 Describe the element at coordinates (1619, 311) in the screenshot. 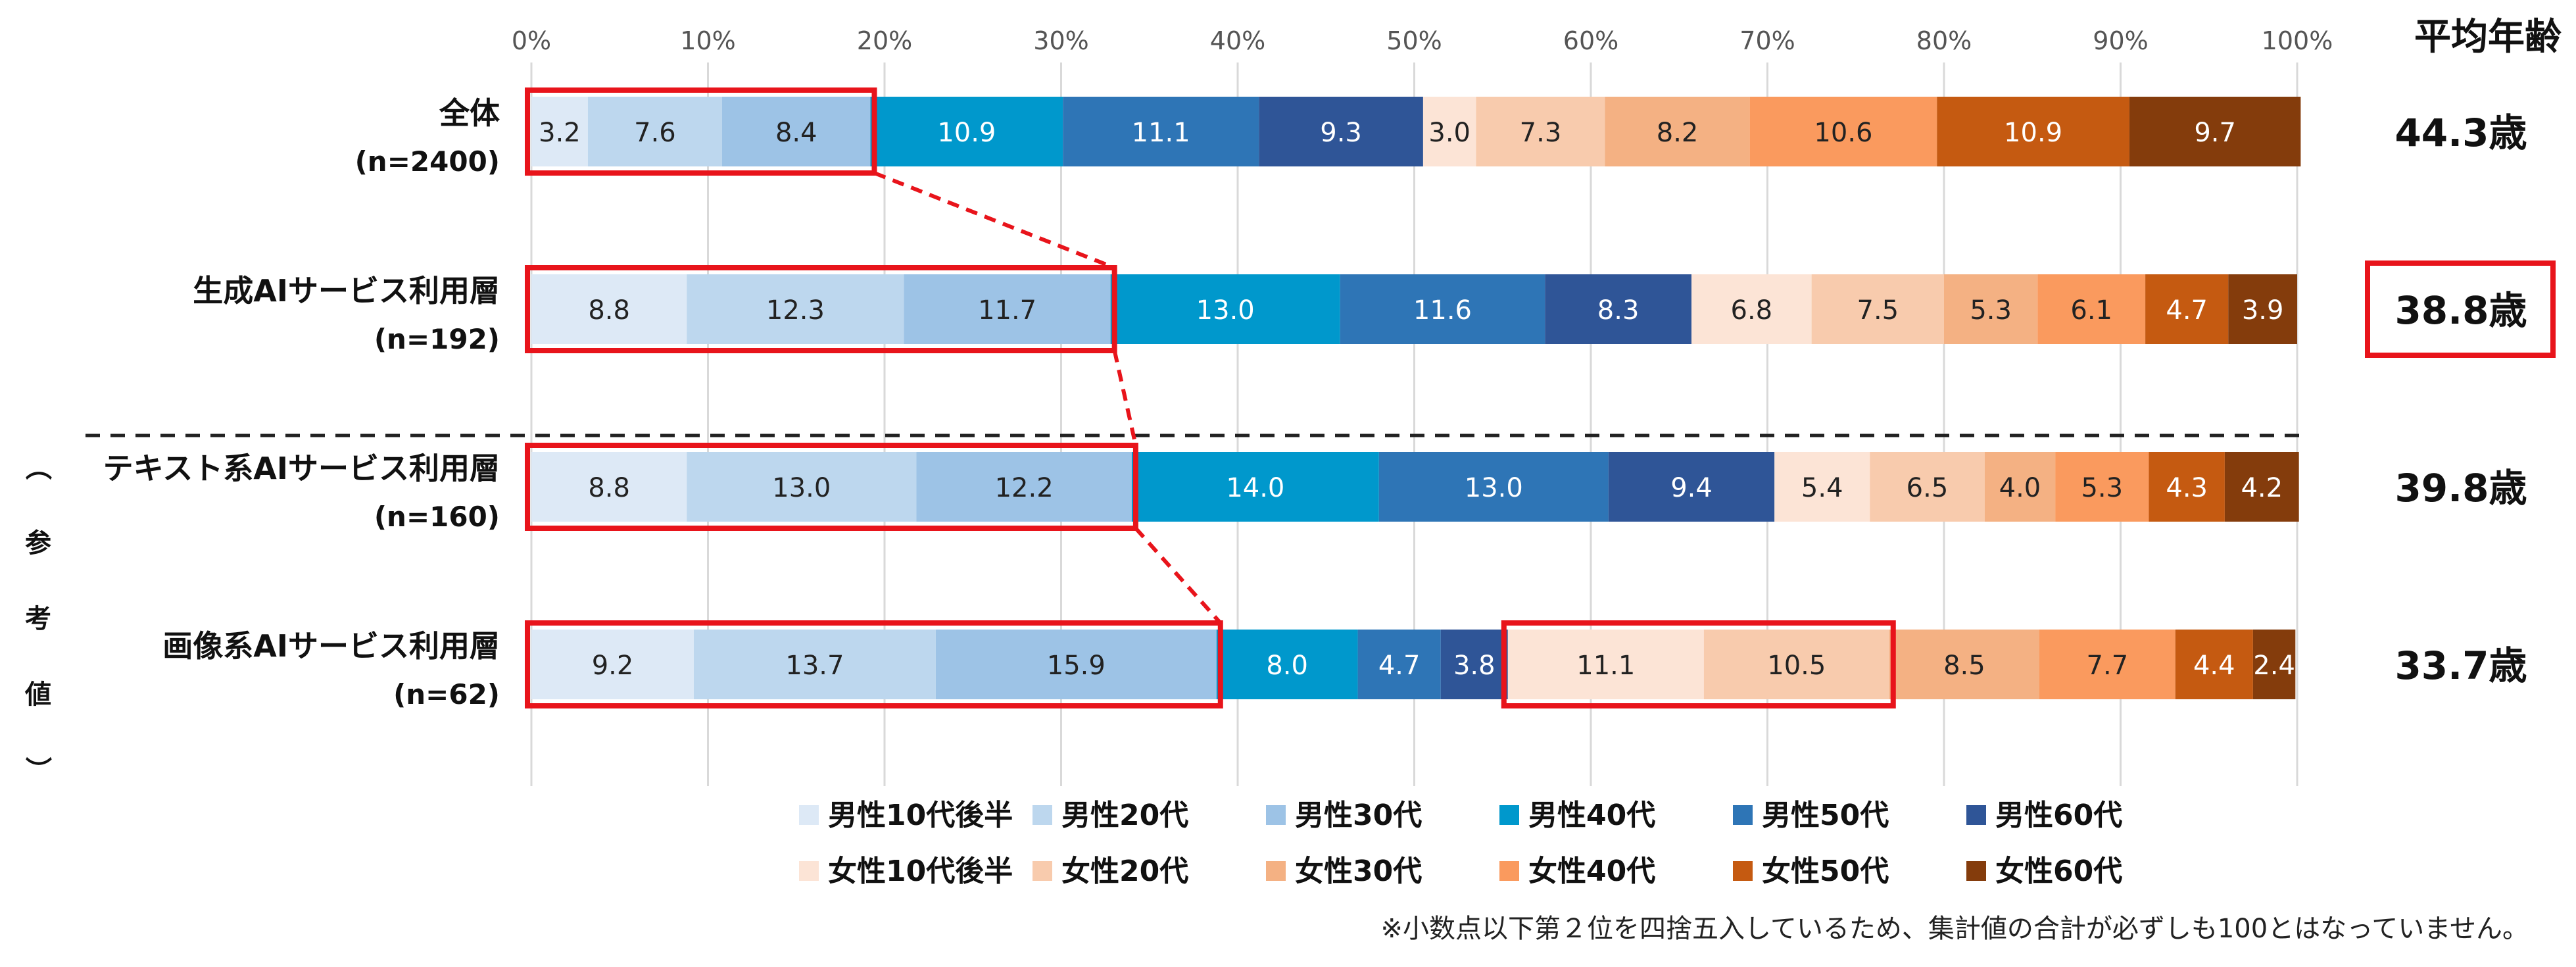

I see `data-label: 8.3` at that location.